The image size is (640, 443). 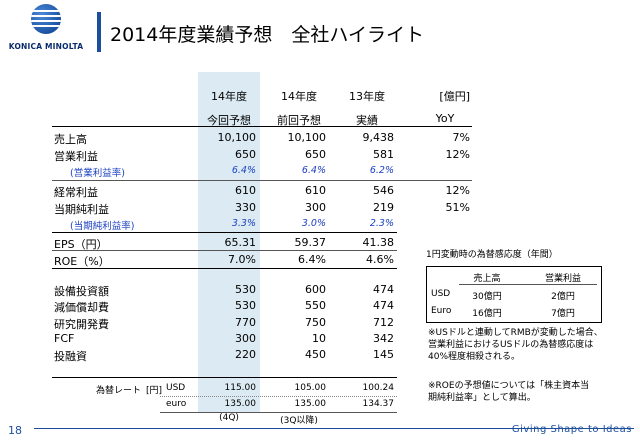 What do you see at coordinates (562, 279) in the screenshot?
I see `sensitivity-header-op: 営業利益` at bounding box center [562, 279].